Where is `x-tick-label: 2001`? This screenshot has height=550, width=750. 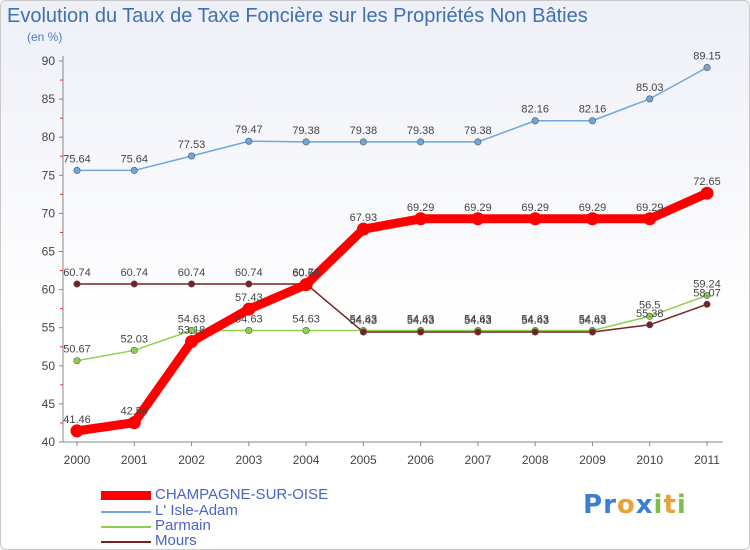 x-tick-label: 2001 is located at coordinates (134, 460).